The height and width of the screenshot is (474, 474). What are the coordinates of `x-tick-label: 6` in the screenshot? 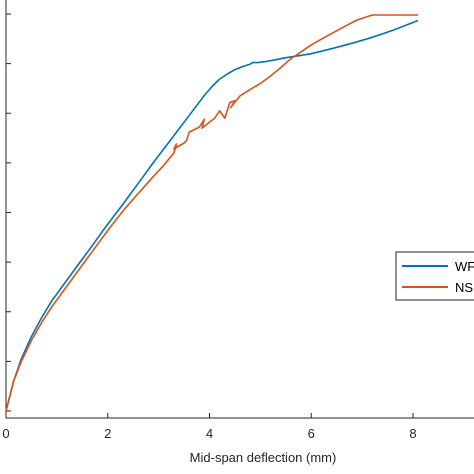 It's located at (311, 433).